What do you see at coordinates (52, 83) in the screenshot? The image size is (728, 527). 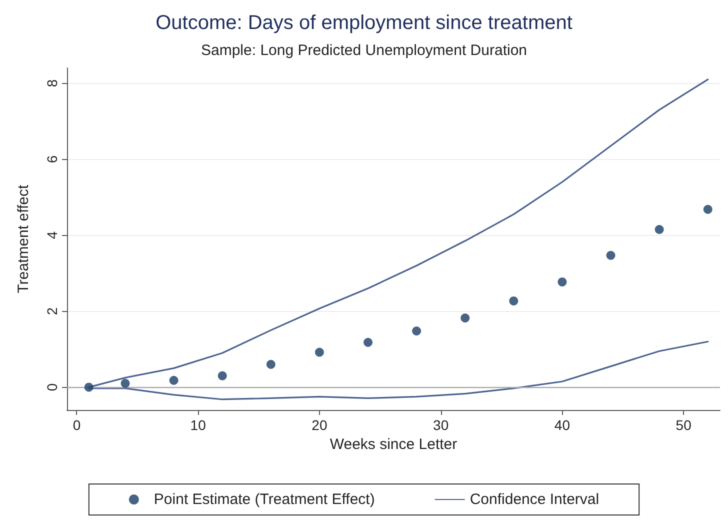 I see `y-tick-label: 8` at bounding box center [52, 83].